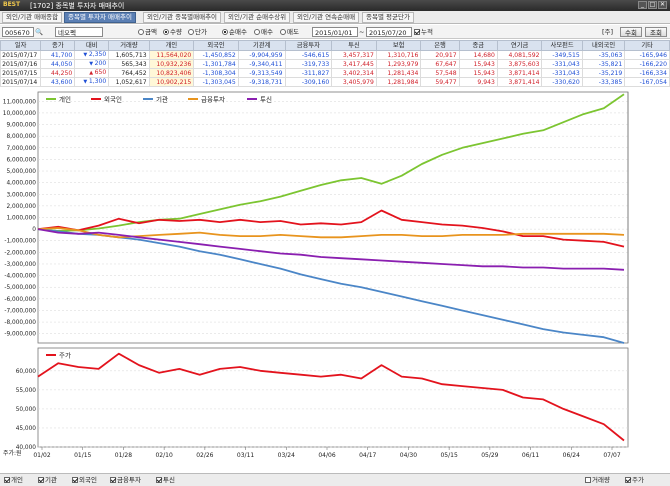 This screenshot has height=486, width=670. I want to click on legend-check-individual: 개인, so click(13, 480).